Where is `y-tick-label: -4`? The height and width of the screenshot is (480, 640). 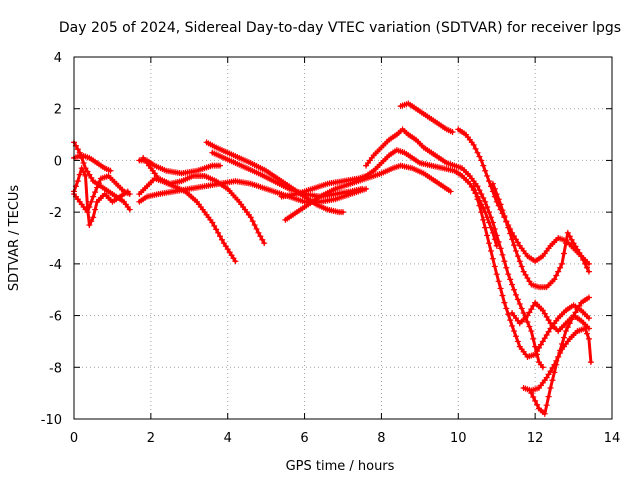
y-tick-label: -4 is located at coordinates (55, 265).